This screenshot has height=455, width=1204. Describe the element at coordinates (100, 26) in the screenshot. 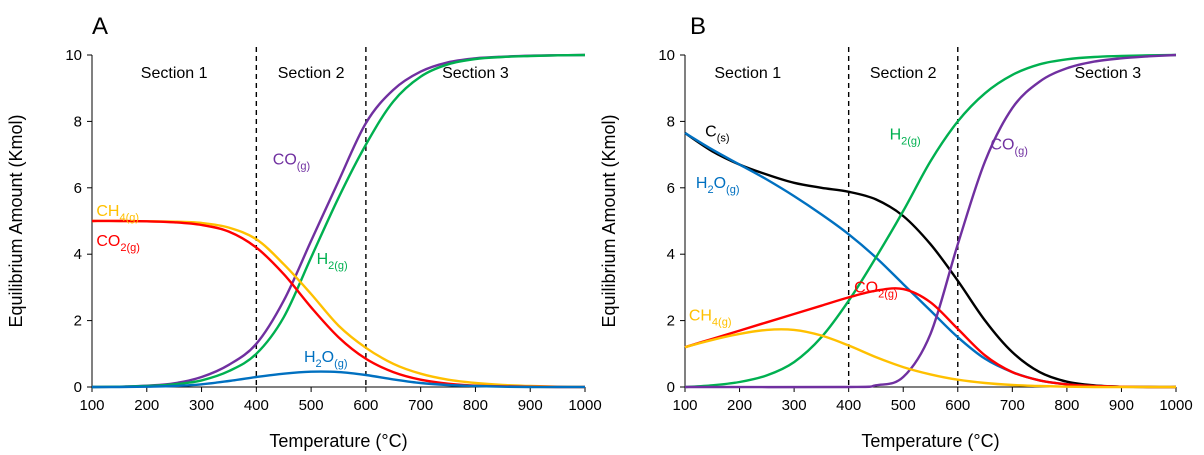

I see `panel-letter: A` at that location.